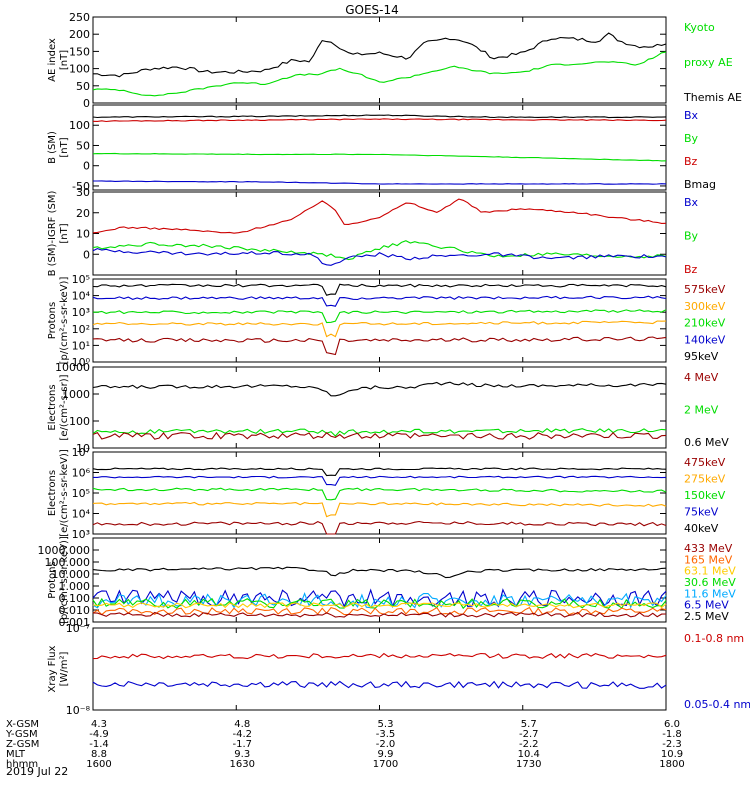  What do you see at coordinates (379, 527) in the screenshot?
I see `series-line-475kev` at bounding box center [379, 527].